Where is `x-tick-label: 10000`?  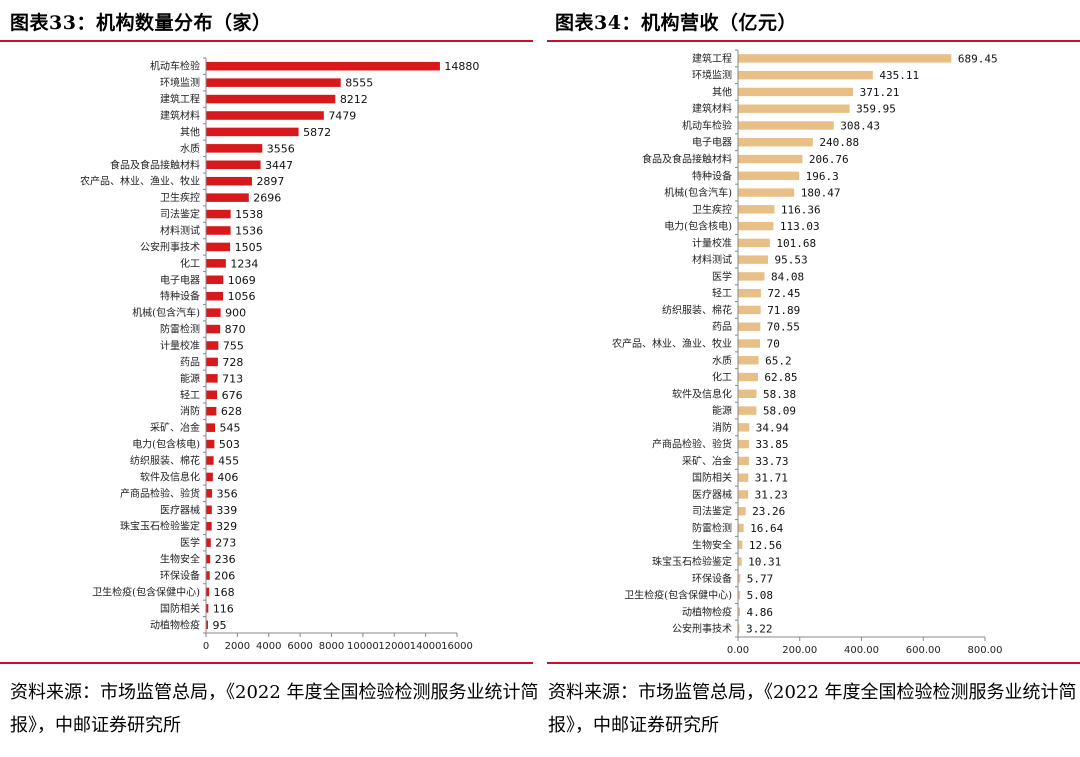 x-tick-label: 10000 is located at coordinates (363, 646).